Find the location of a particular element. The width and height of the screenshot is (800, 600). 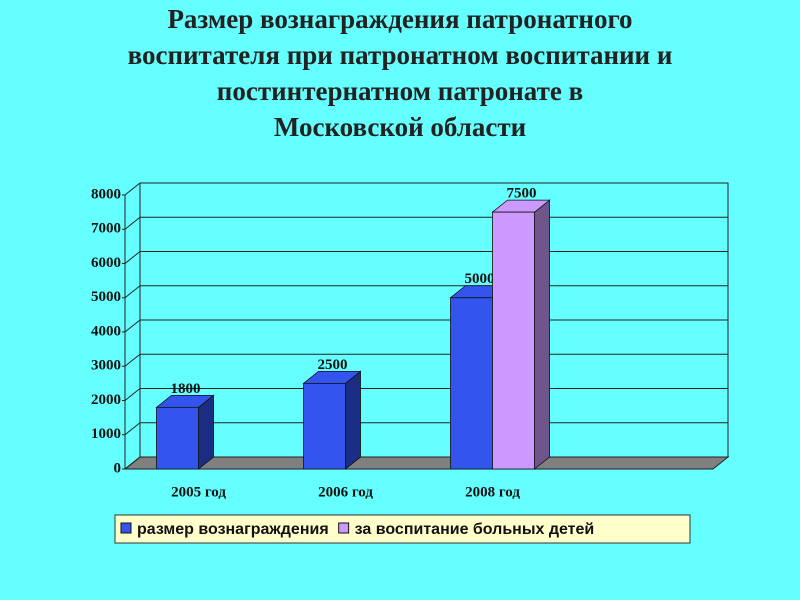

y-tick-label: 3000 is located at coordinates (106, 366).